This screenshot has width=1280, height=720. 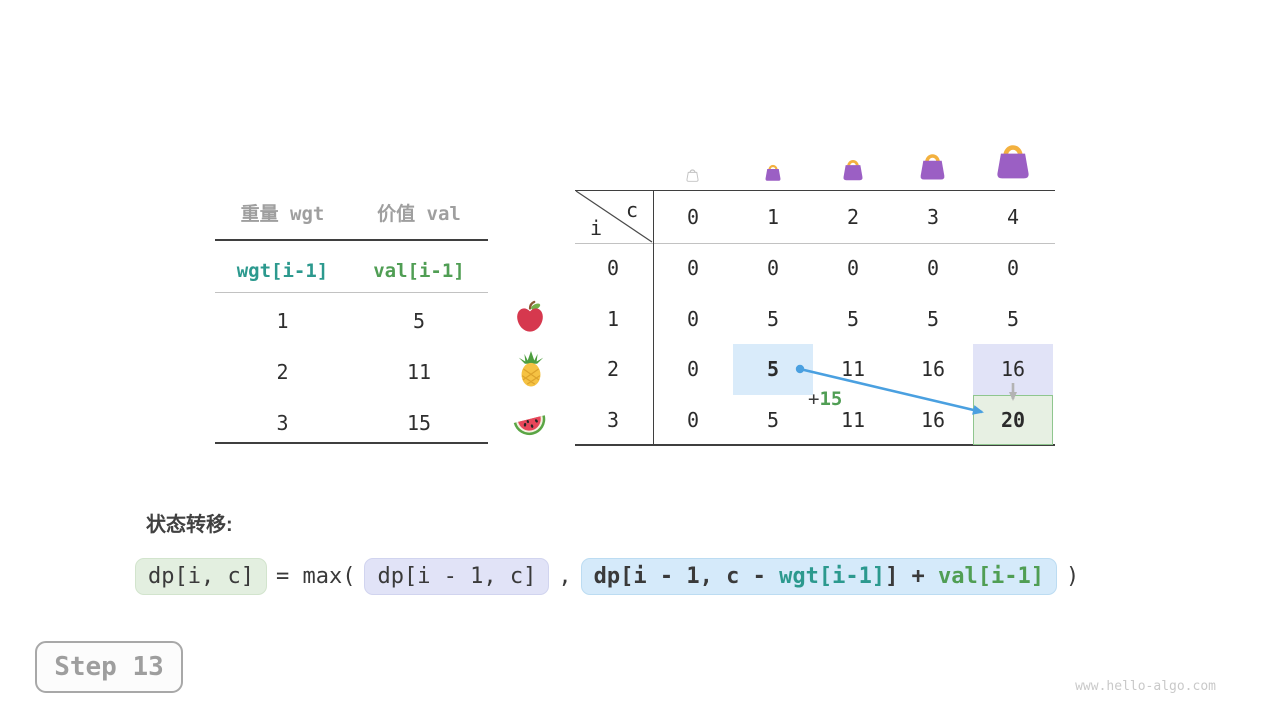 What do you see at coordinates (419, 372) in the screenshot?
I see `item-value: 11` at bounding box center [419, 372].